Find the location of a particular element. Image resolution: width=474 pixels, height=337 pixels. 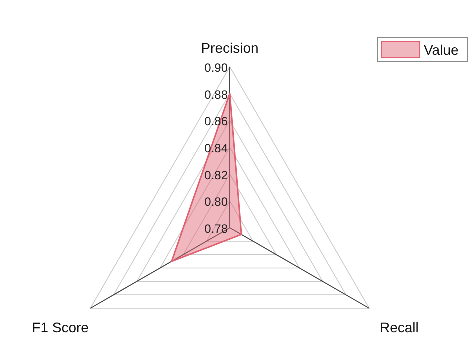

y-tick-label: 0.80 is located at coordinates (216, 202).